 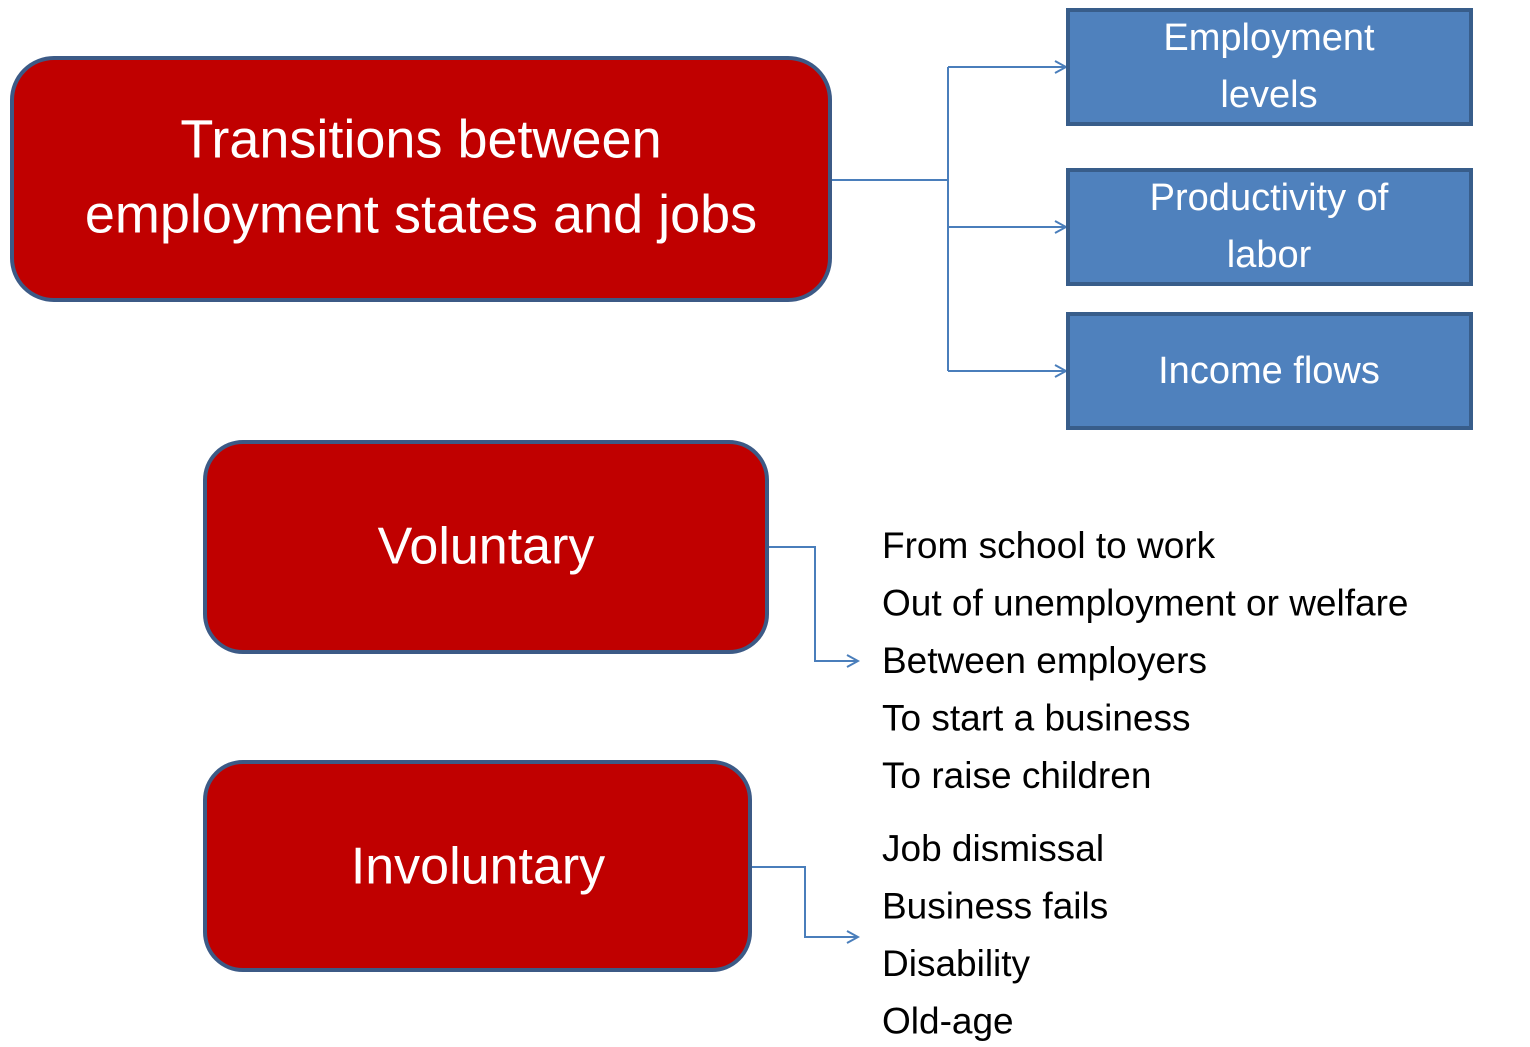 I want to click on voluntary-item: Out of unemployment or welfare, so click(x=1145, y=602).